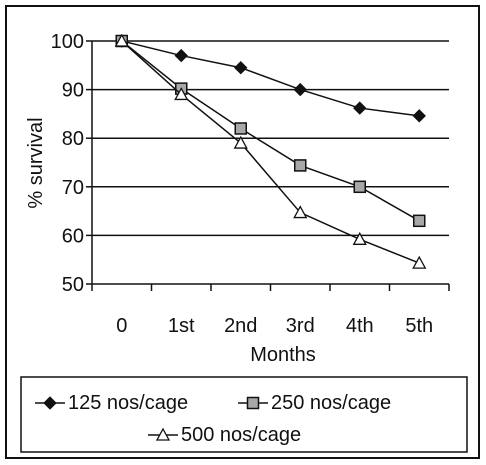 The height and width of the screenshot is (465, 486). I want to click on legend-item: 125 nos/cage, so click(111, 403).